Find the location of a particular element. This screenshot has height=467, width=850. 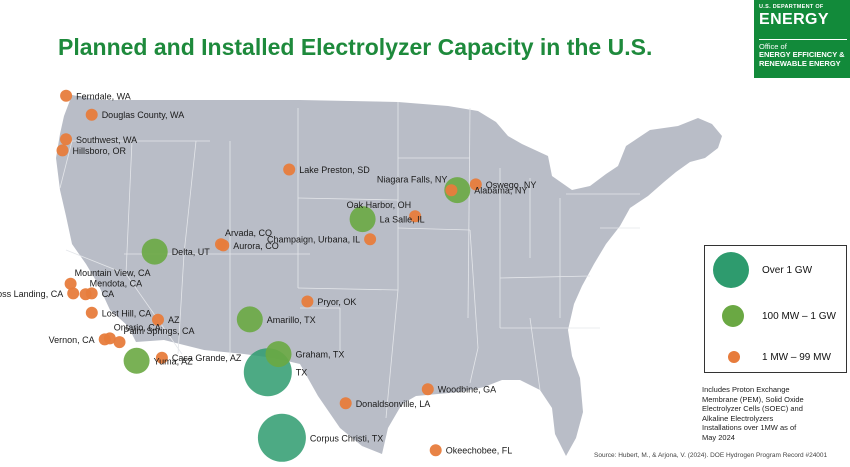

site-label-19: AZ is located at coordinates (174, 320).